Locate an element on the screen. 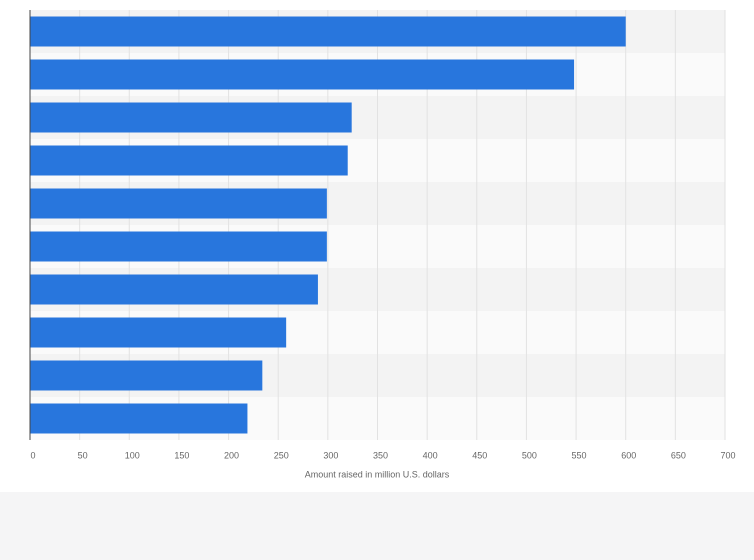 This screenshot has width=754, height=560. x-tick-label: 100 is located at coordinates (132, 455).